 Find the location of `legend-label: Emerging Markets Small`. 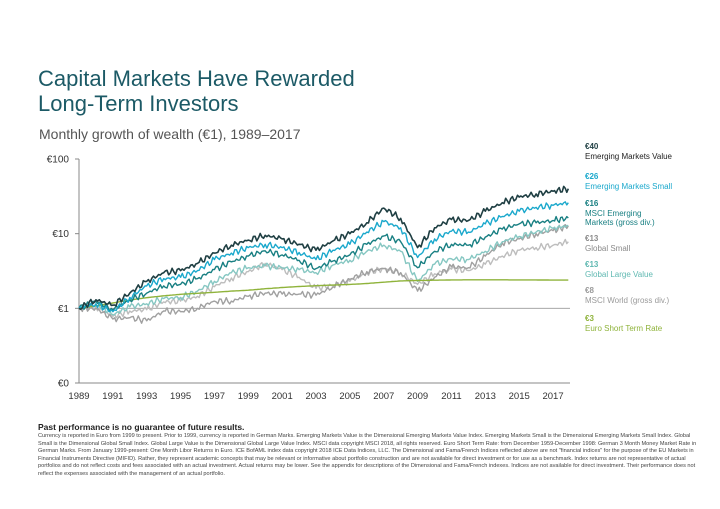

legend-label: Emerging Markets Small is located at coordinates (629, 186).